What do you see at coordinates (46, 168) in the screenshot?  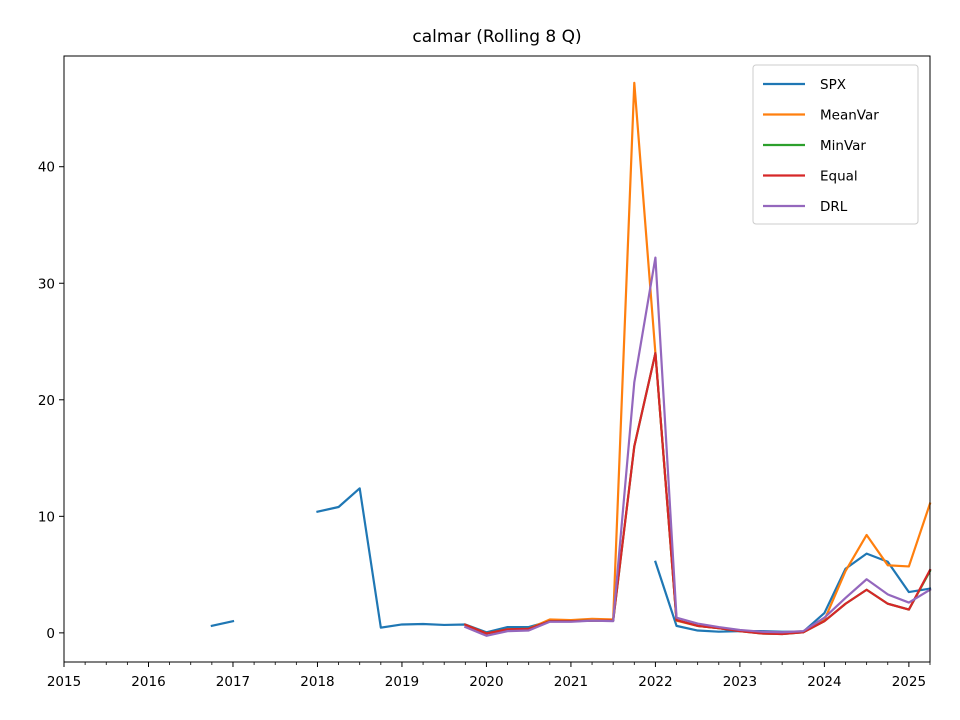 I see `y-tick-label: 40` at bounding box center [46, 168].